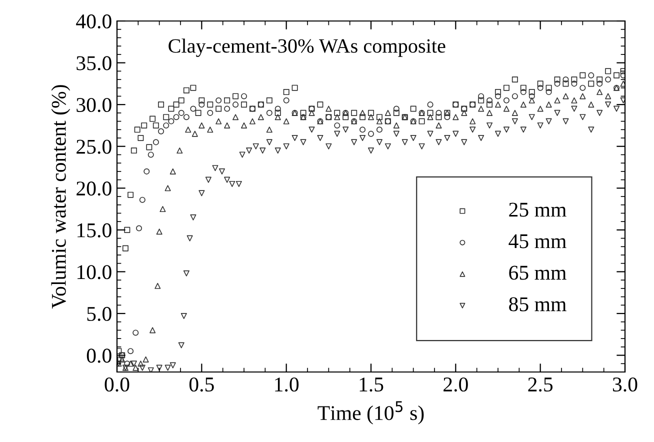 This screenshot has height=442, width=654. Describe the element at coordinates (95, 272) in the screenshot. I see `y-tick-label: 10.0` at that location.